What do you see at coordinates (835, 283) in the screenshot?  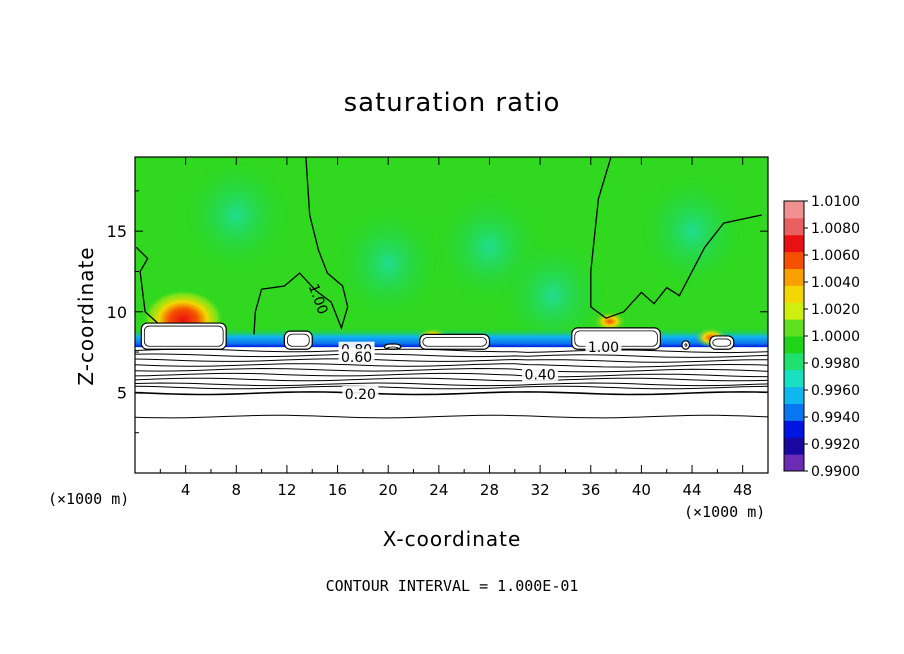 I see `colorbar-tick-label: 1.0040` at bounding box center [835, 283].